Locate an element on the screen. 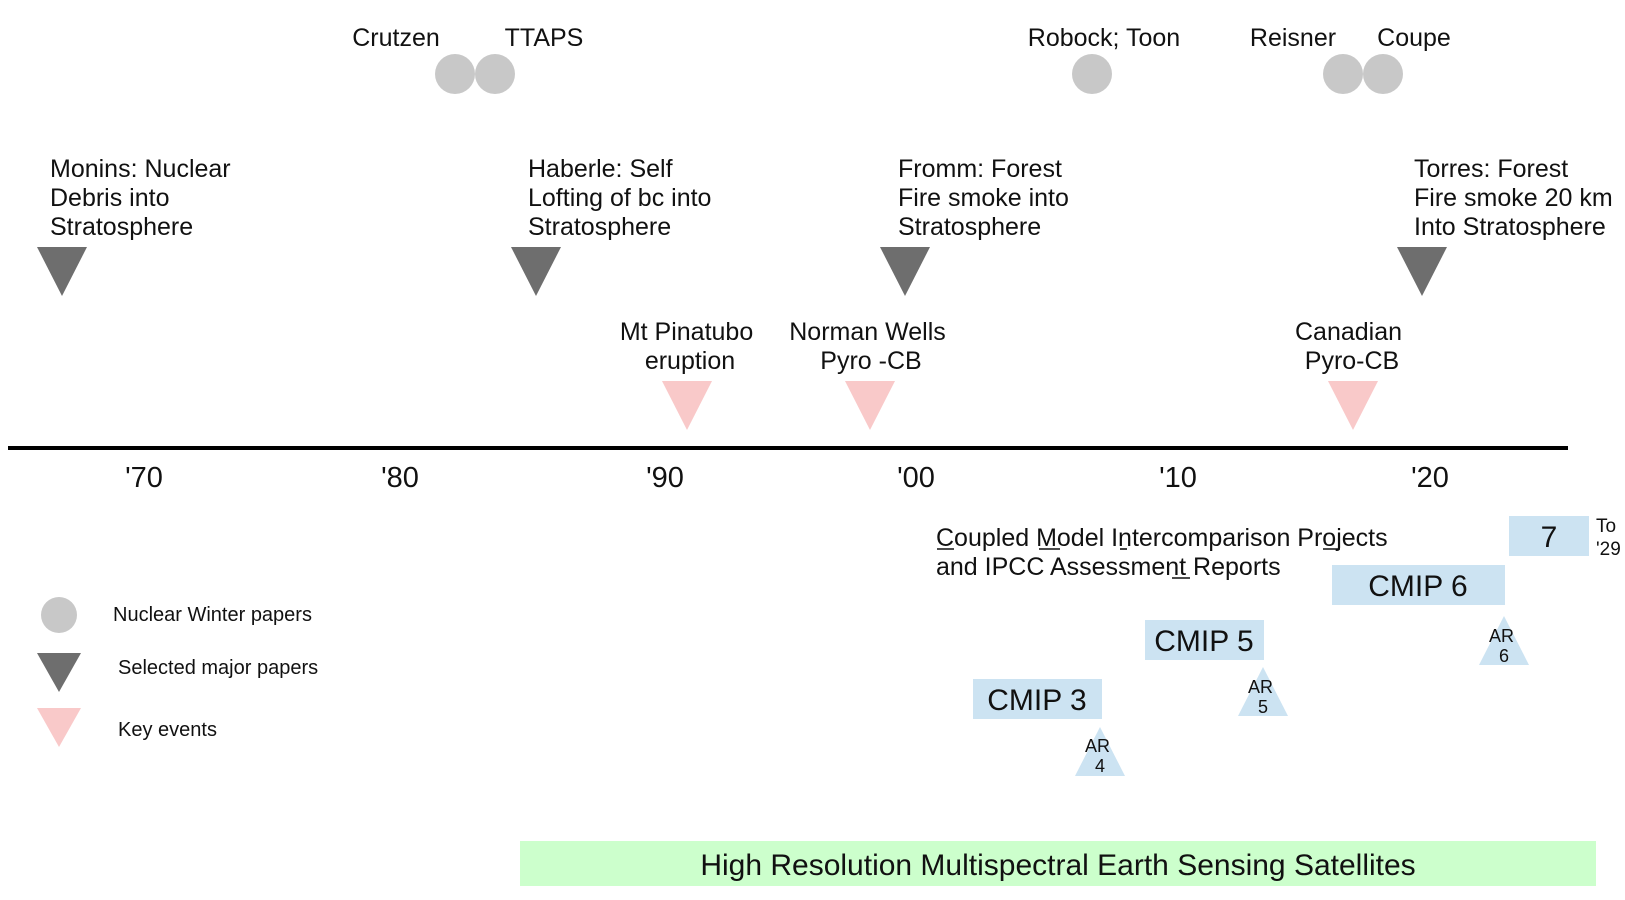 This screenshot has width=1625, height=900. selected-paper-label-torres-line-1: Torres: Forest is located at coordinates (1491, 169).